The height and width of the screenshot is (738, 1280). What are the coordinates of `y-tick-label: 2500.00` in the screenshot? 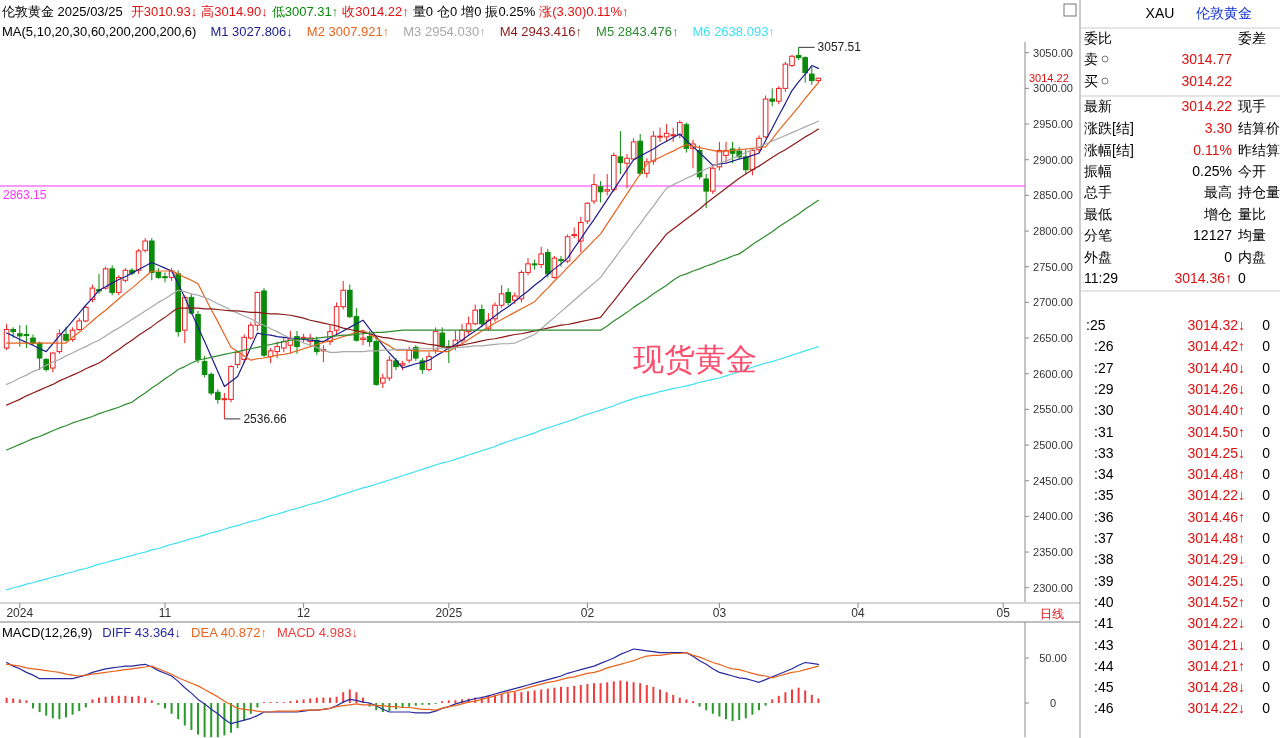 It's located at (1053, 445).